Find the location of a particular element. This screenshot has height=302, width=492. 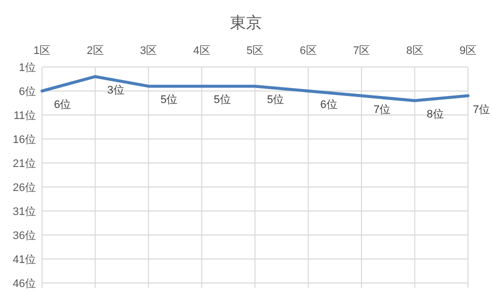

y-tick-label: 36位 is located at coordinates (24, 236).